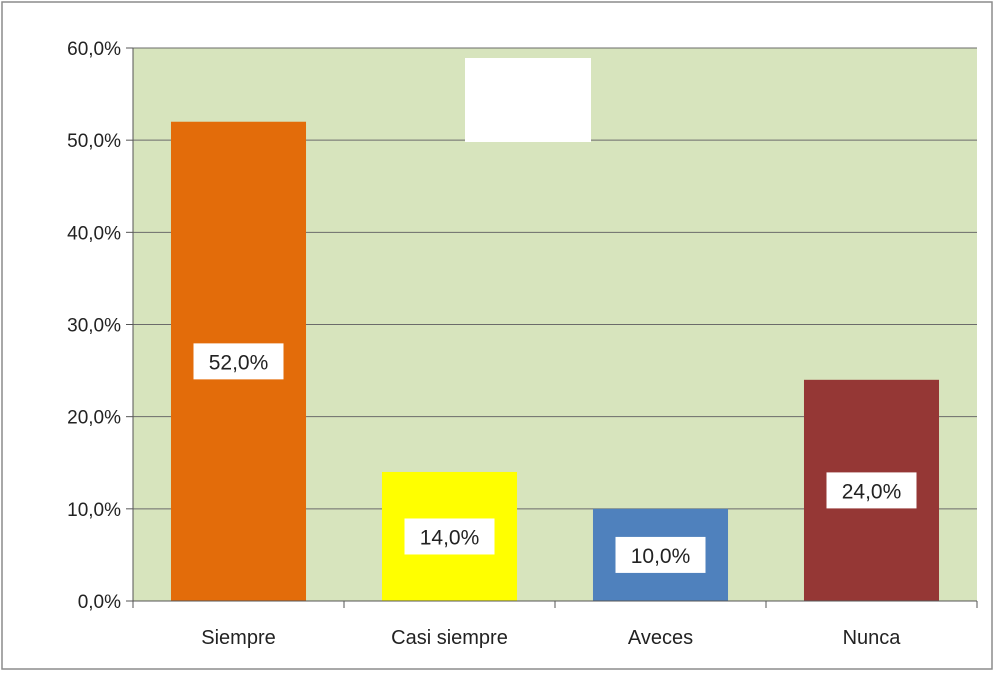  Describe the element at coordinates (94, 141) in the screenshot. I see `y-tick-label: 50,0%` at that location.